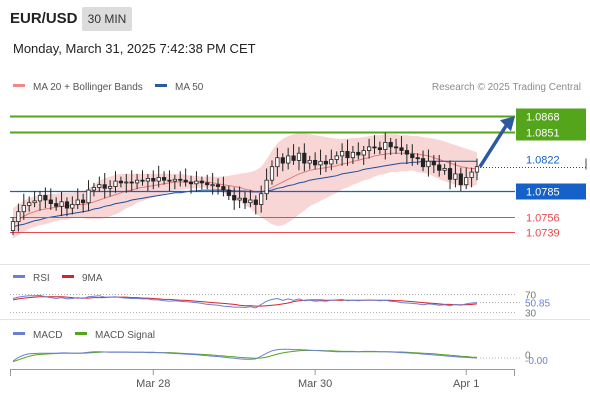 The image size is (590, 400). I want to click on level-value-label: 1.0868, so click(543, 118).